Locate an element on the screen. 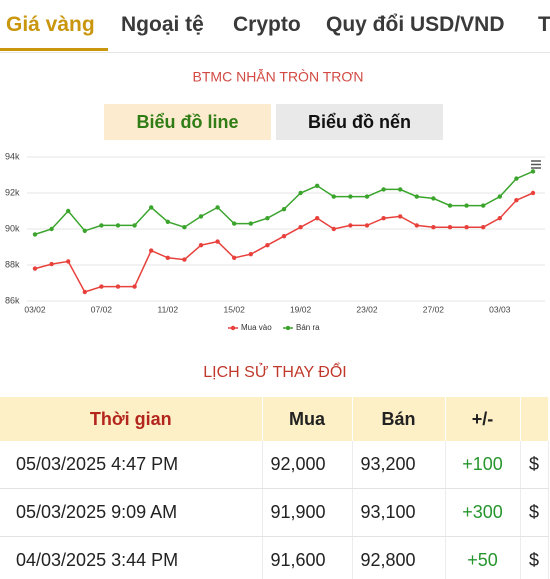 The height and width of the screenshot is (579, 550). header-cell: Thời gian is located at coordinates (131, 419).